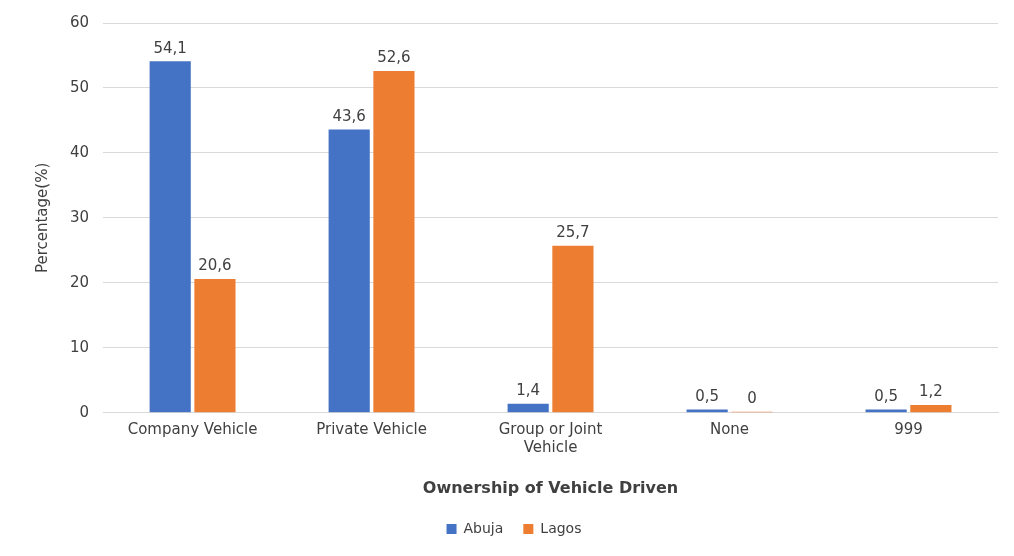 This screenshot has height=556, width=1014. What do you see at coordinates (573, 232) in the screenshot?
I see `data-label: 25,7` at bounding box center [573, 232].